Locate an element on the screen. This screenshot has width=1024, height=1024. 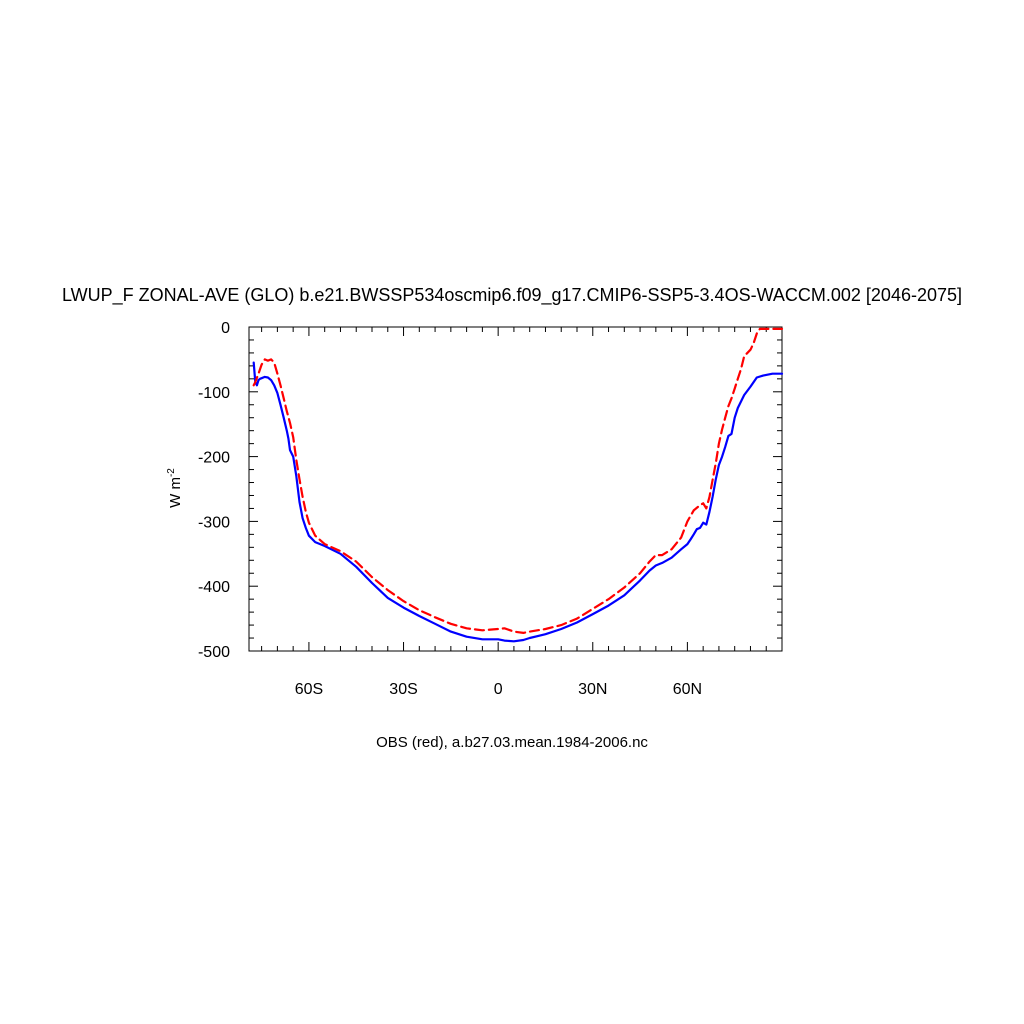
y-tick-label: -100 is located at coordinates (214, 393).